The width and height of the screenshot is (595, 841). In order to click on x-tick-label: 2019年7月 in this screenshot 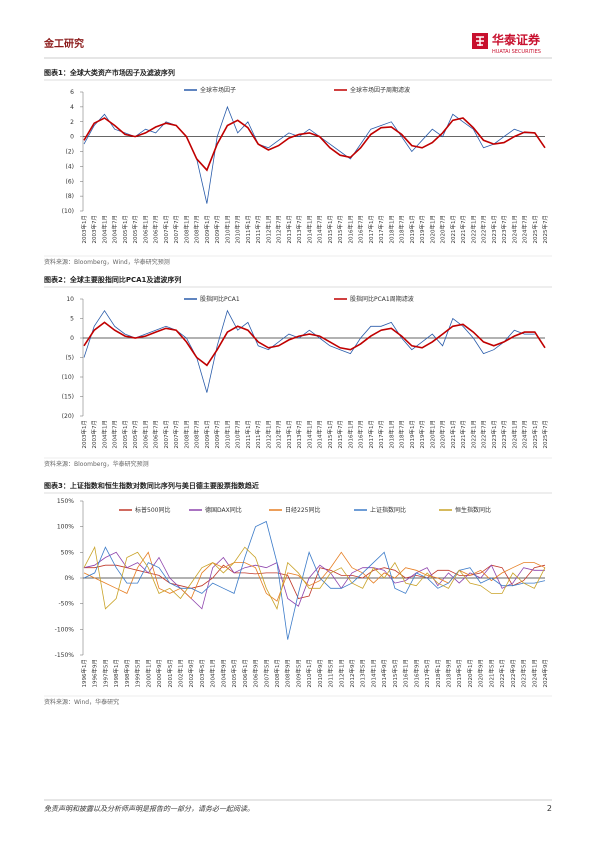, I will do `click(422, 229)`.